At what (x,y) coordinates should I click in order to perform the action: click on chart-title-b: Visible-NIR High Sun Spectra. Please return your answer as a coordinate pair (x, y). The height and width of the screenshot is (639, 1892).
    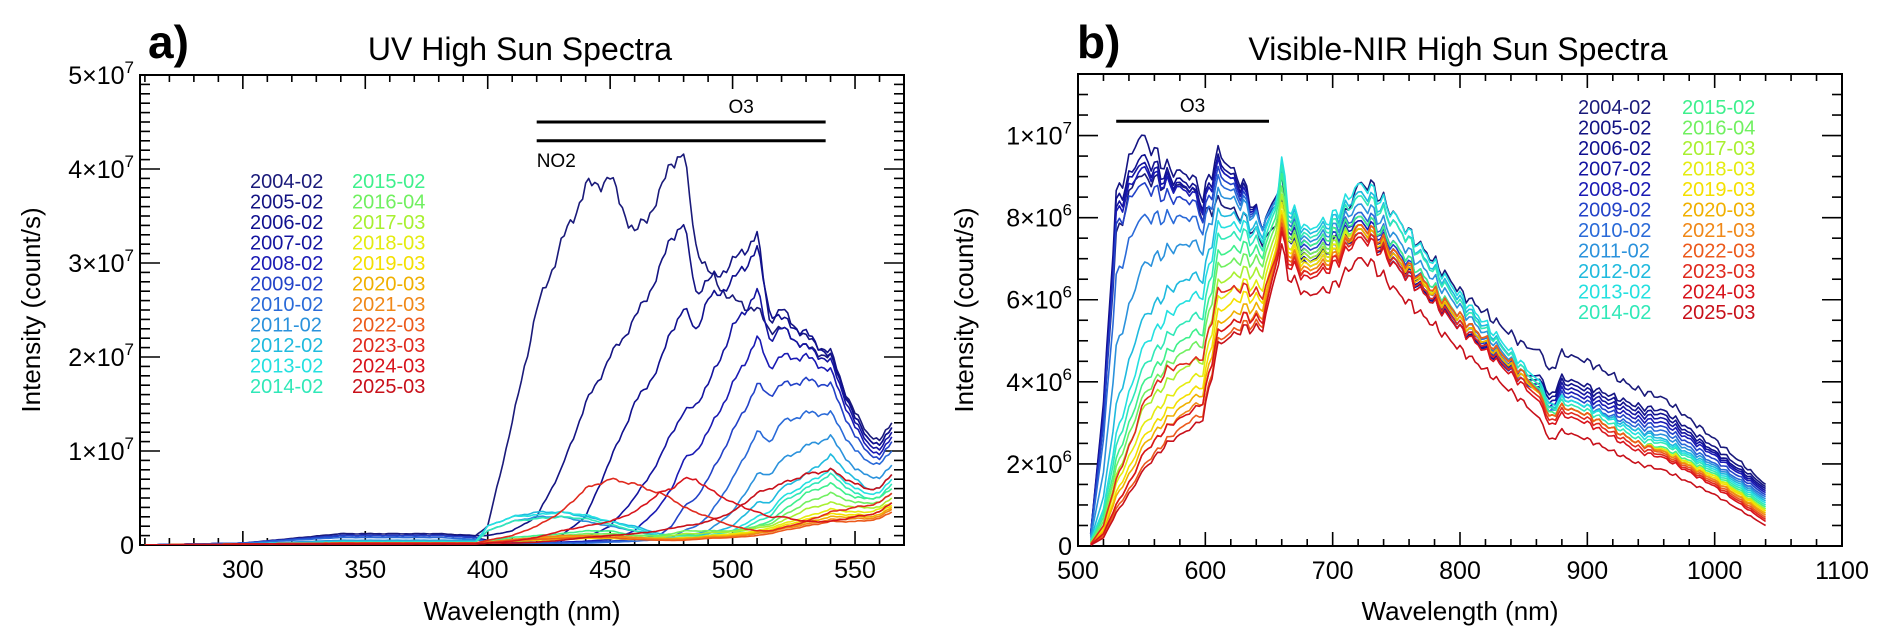
    Looking at the image, I should click on (1457, 49).